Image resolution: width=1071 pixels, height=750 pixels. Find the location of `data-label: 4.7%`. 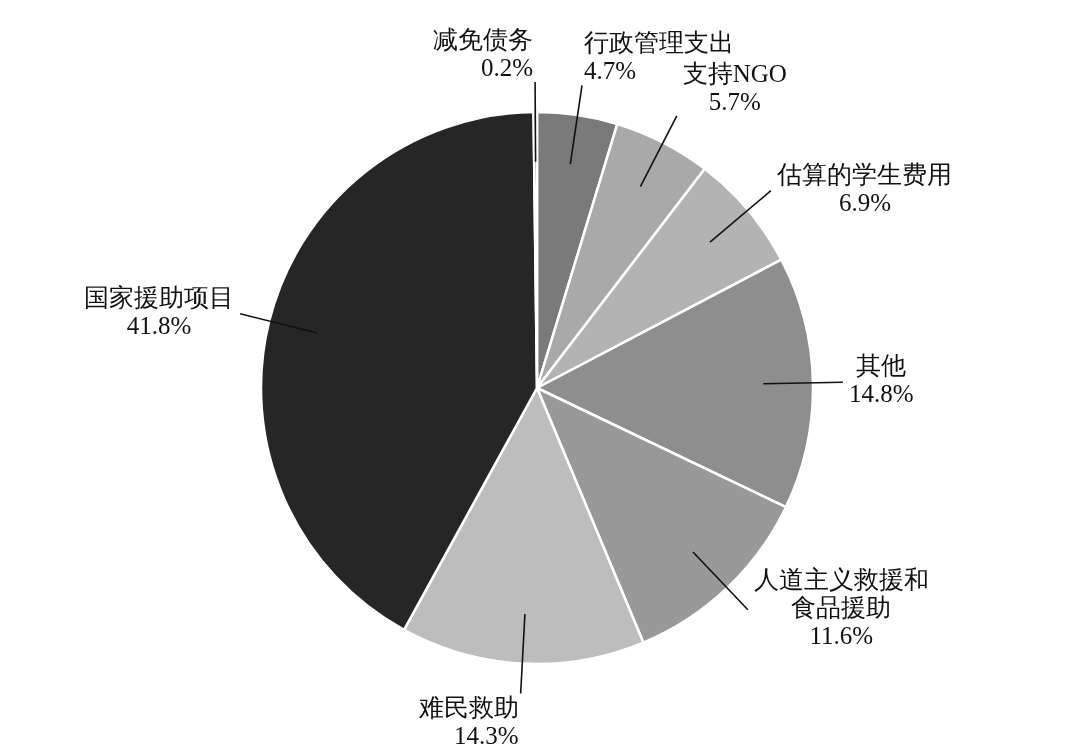

data-label: 4.7% is located at coordinates (610, 71).